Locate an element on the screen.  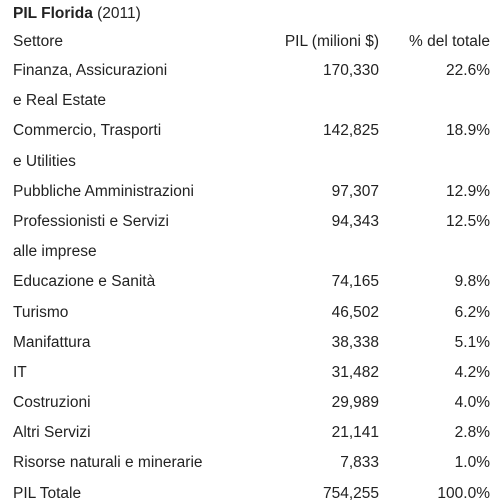
sector-label-line: Pubbliche Amministrazioni is located at coordinates (103, 191).